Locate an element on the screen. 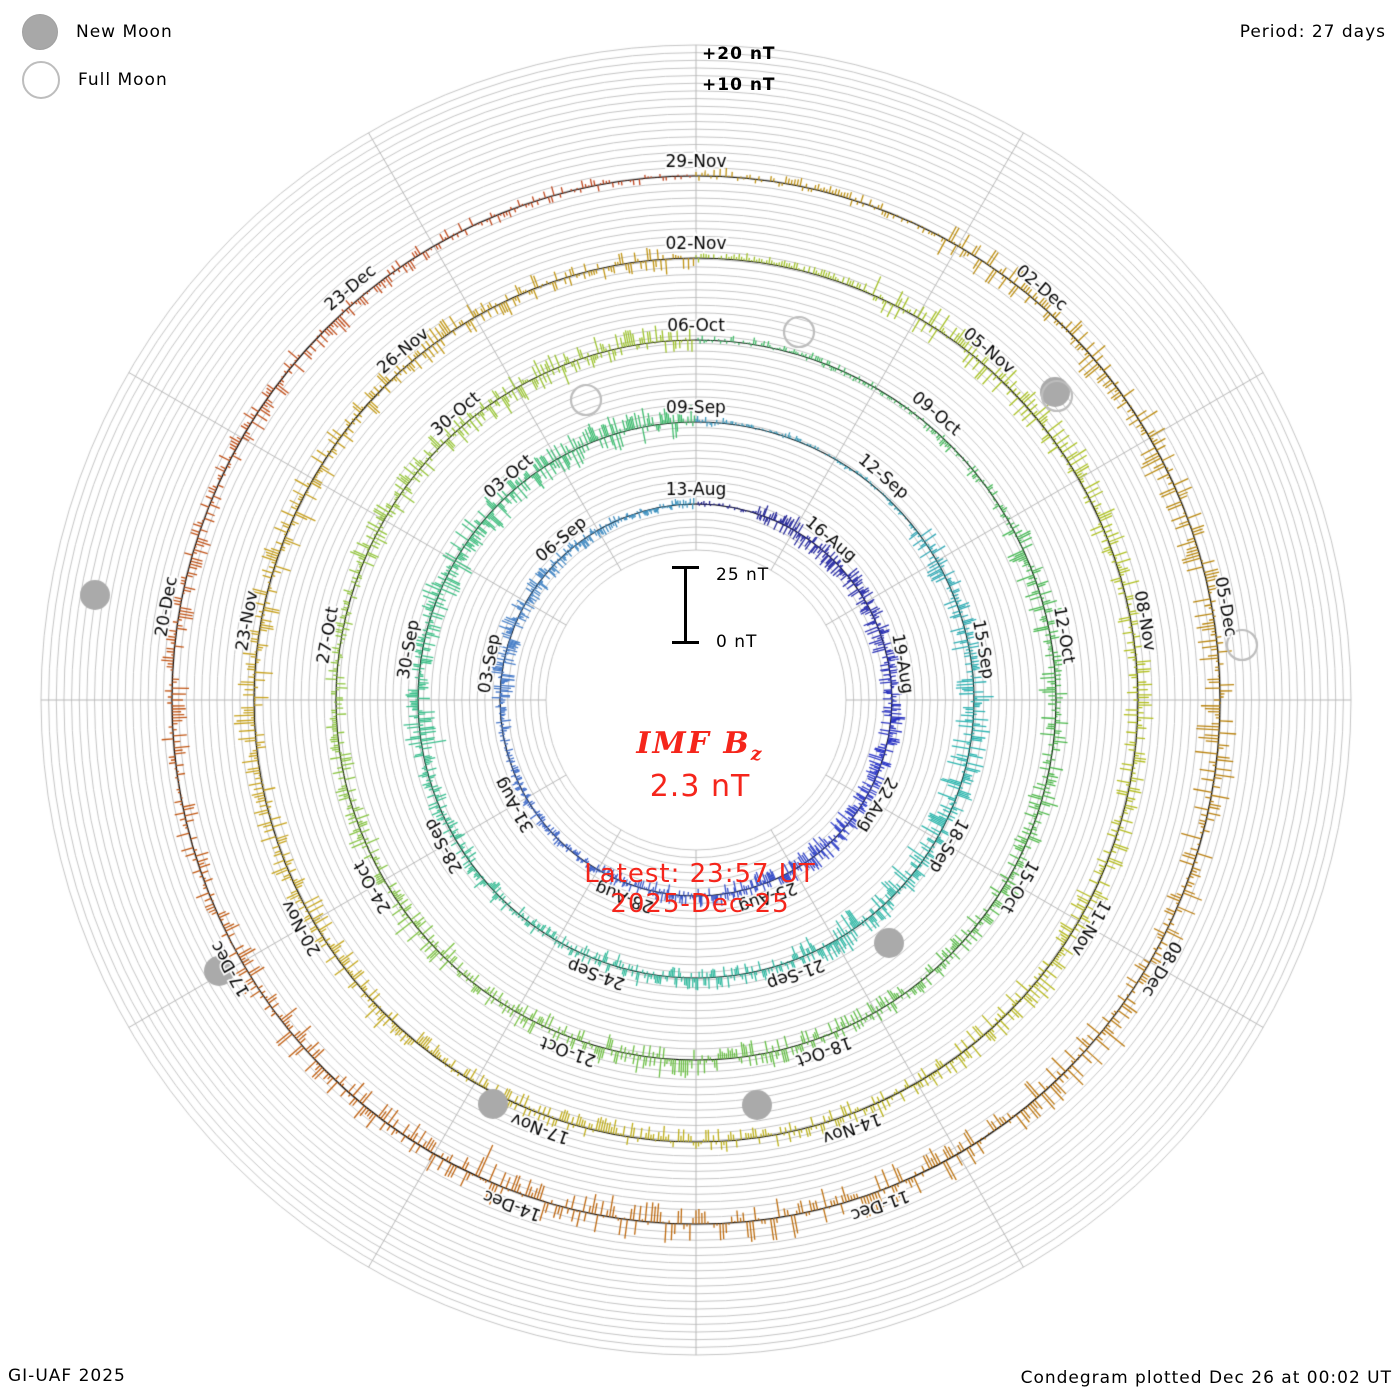 The width and height of the screenshot is (1400, 1400). credit-label: GI-UAF 2025 is located at coordinates (67, 1376).